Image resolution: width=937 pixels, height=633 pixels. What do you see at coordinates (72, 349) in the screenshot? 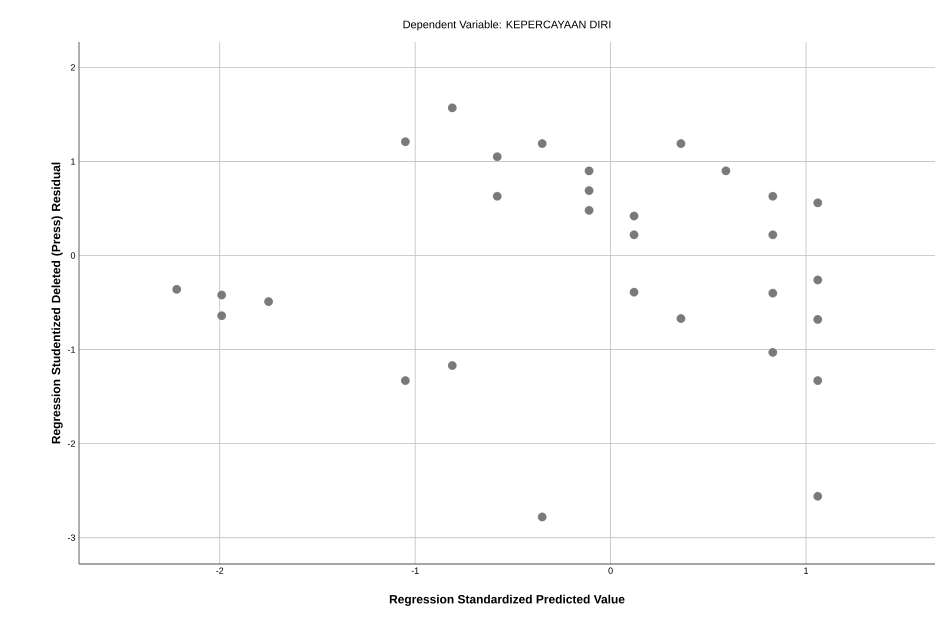
I see `y-tick-label: -1` at bounding box center [72, 349].